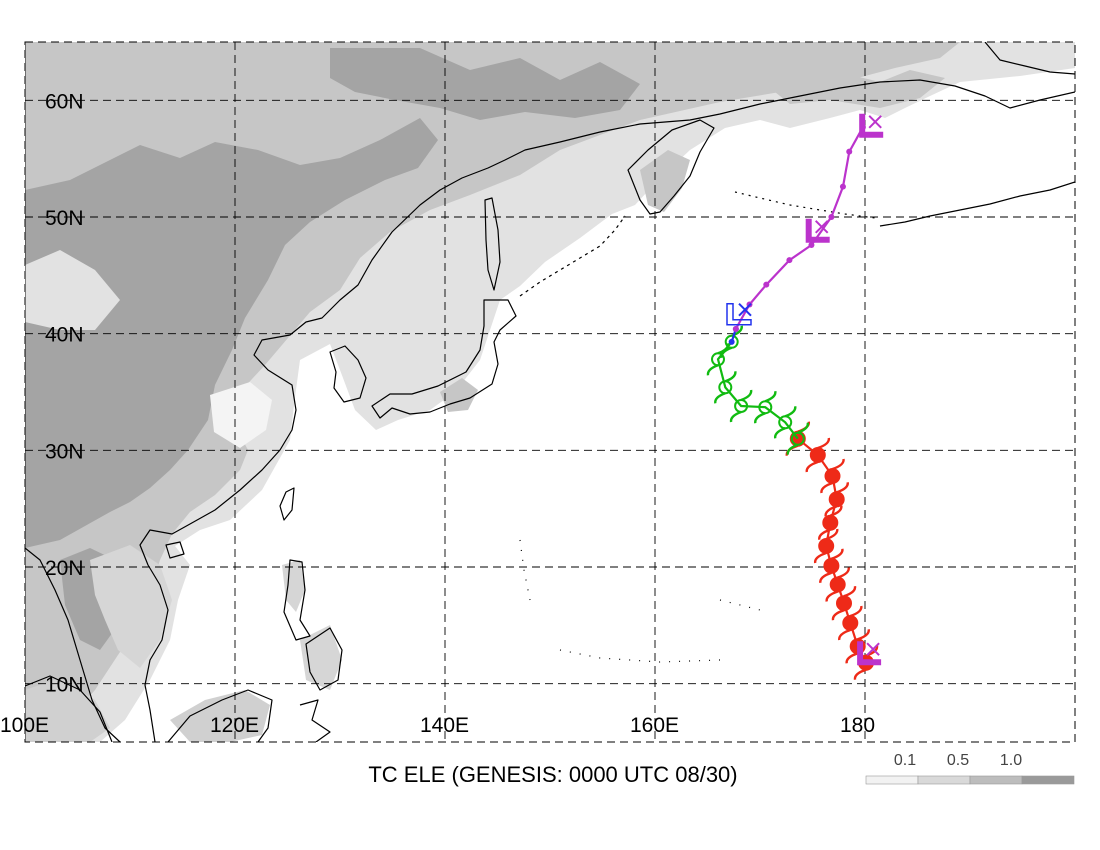  Describe the element at coordinates (64, 568) in the screenshot. I see `lat-tick-label: 20N` at that location.